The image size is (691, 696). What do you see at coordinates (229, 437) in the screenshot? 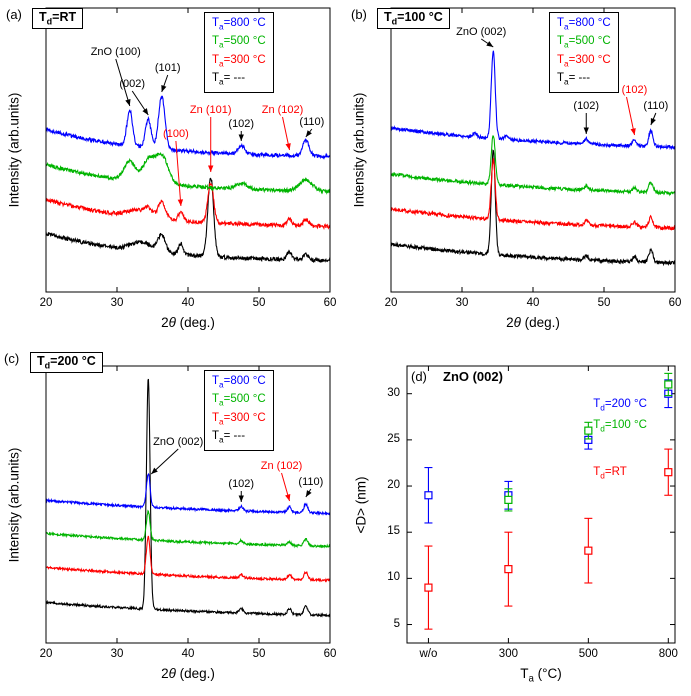
I see `legend-item: Ta= ---` at bounding box center [229, 437].